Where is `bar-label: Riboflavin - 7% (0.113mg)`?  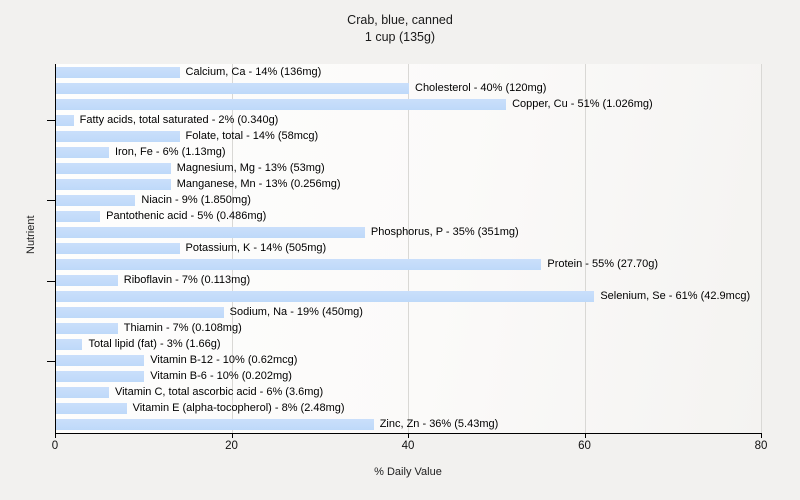 bar-label: Riboflavin - 7% (0.113mg) is located at coordinates (187, 280).